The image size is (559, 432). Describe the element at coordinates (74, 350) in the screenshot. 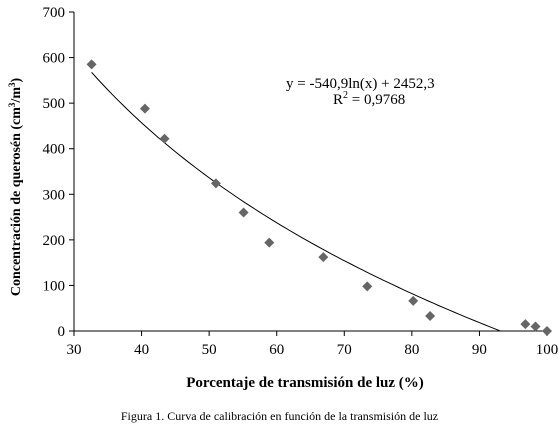

I see `x-tick-label: 30` at that location.